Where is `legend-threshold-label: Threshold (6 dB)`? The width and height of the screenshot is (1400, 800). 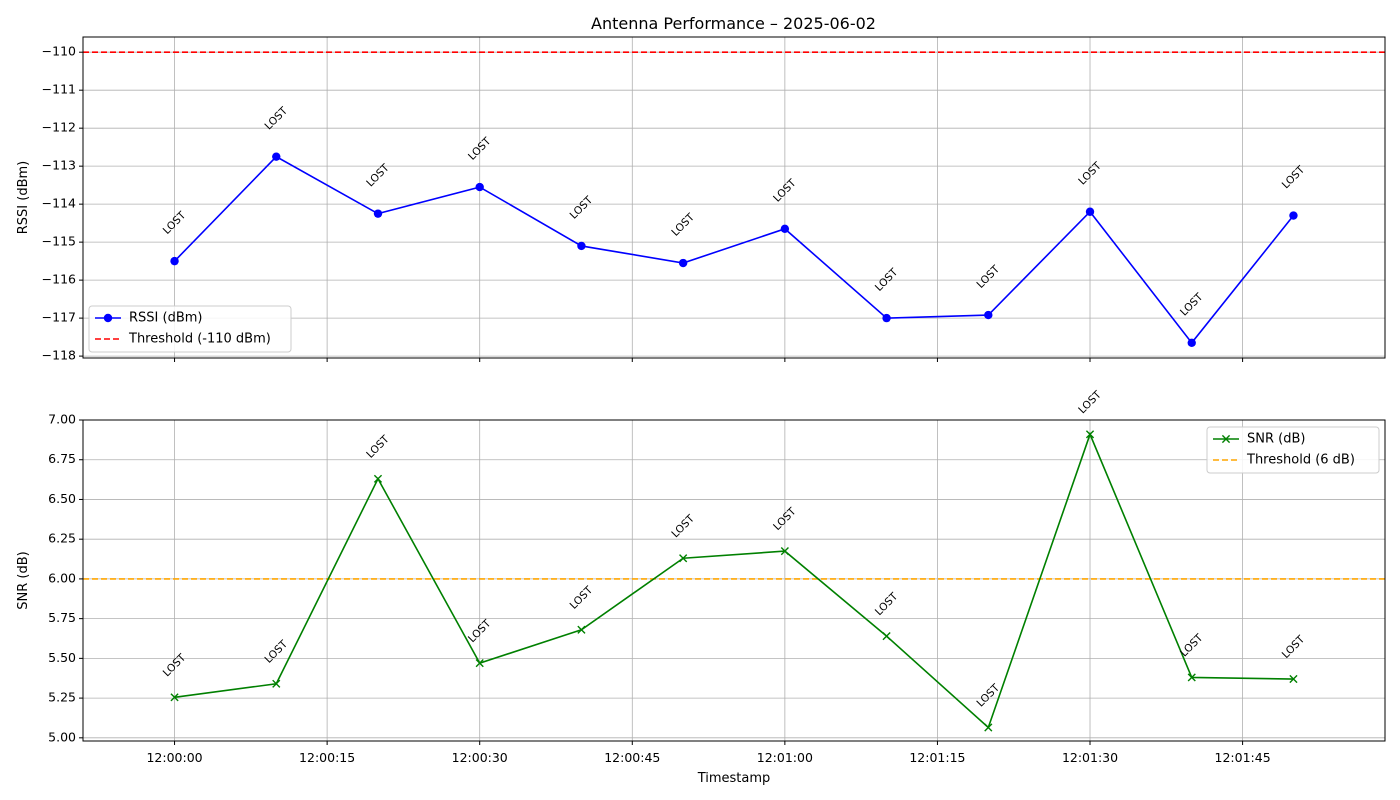 legend-threshold-label: Threshold (6 dB) is located at coordinates (1300, 460).